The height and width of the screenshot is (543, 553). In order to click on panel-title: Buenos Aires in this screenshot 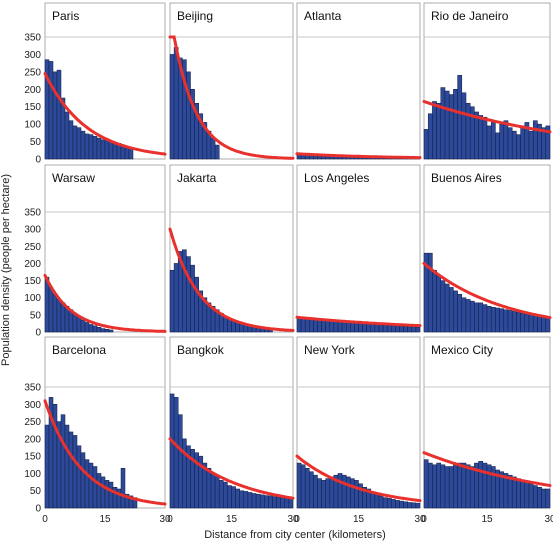, I will do `click(466, 178)`.